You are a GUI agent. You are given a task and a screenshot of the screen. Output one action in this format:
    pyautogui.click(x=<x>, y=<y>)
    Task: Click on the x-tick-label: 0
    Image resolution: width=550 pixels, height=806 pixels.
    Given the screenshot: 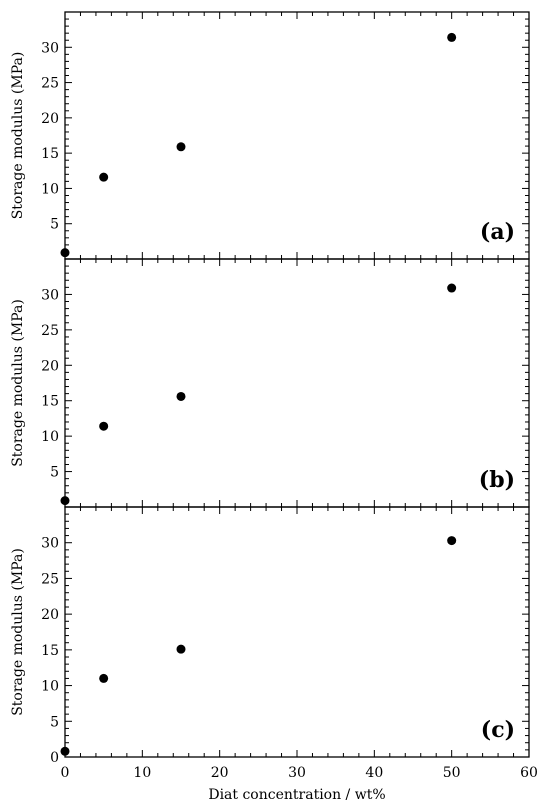 What is the action you would take?
    pyautogui.click(x=65, y=773)
    